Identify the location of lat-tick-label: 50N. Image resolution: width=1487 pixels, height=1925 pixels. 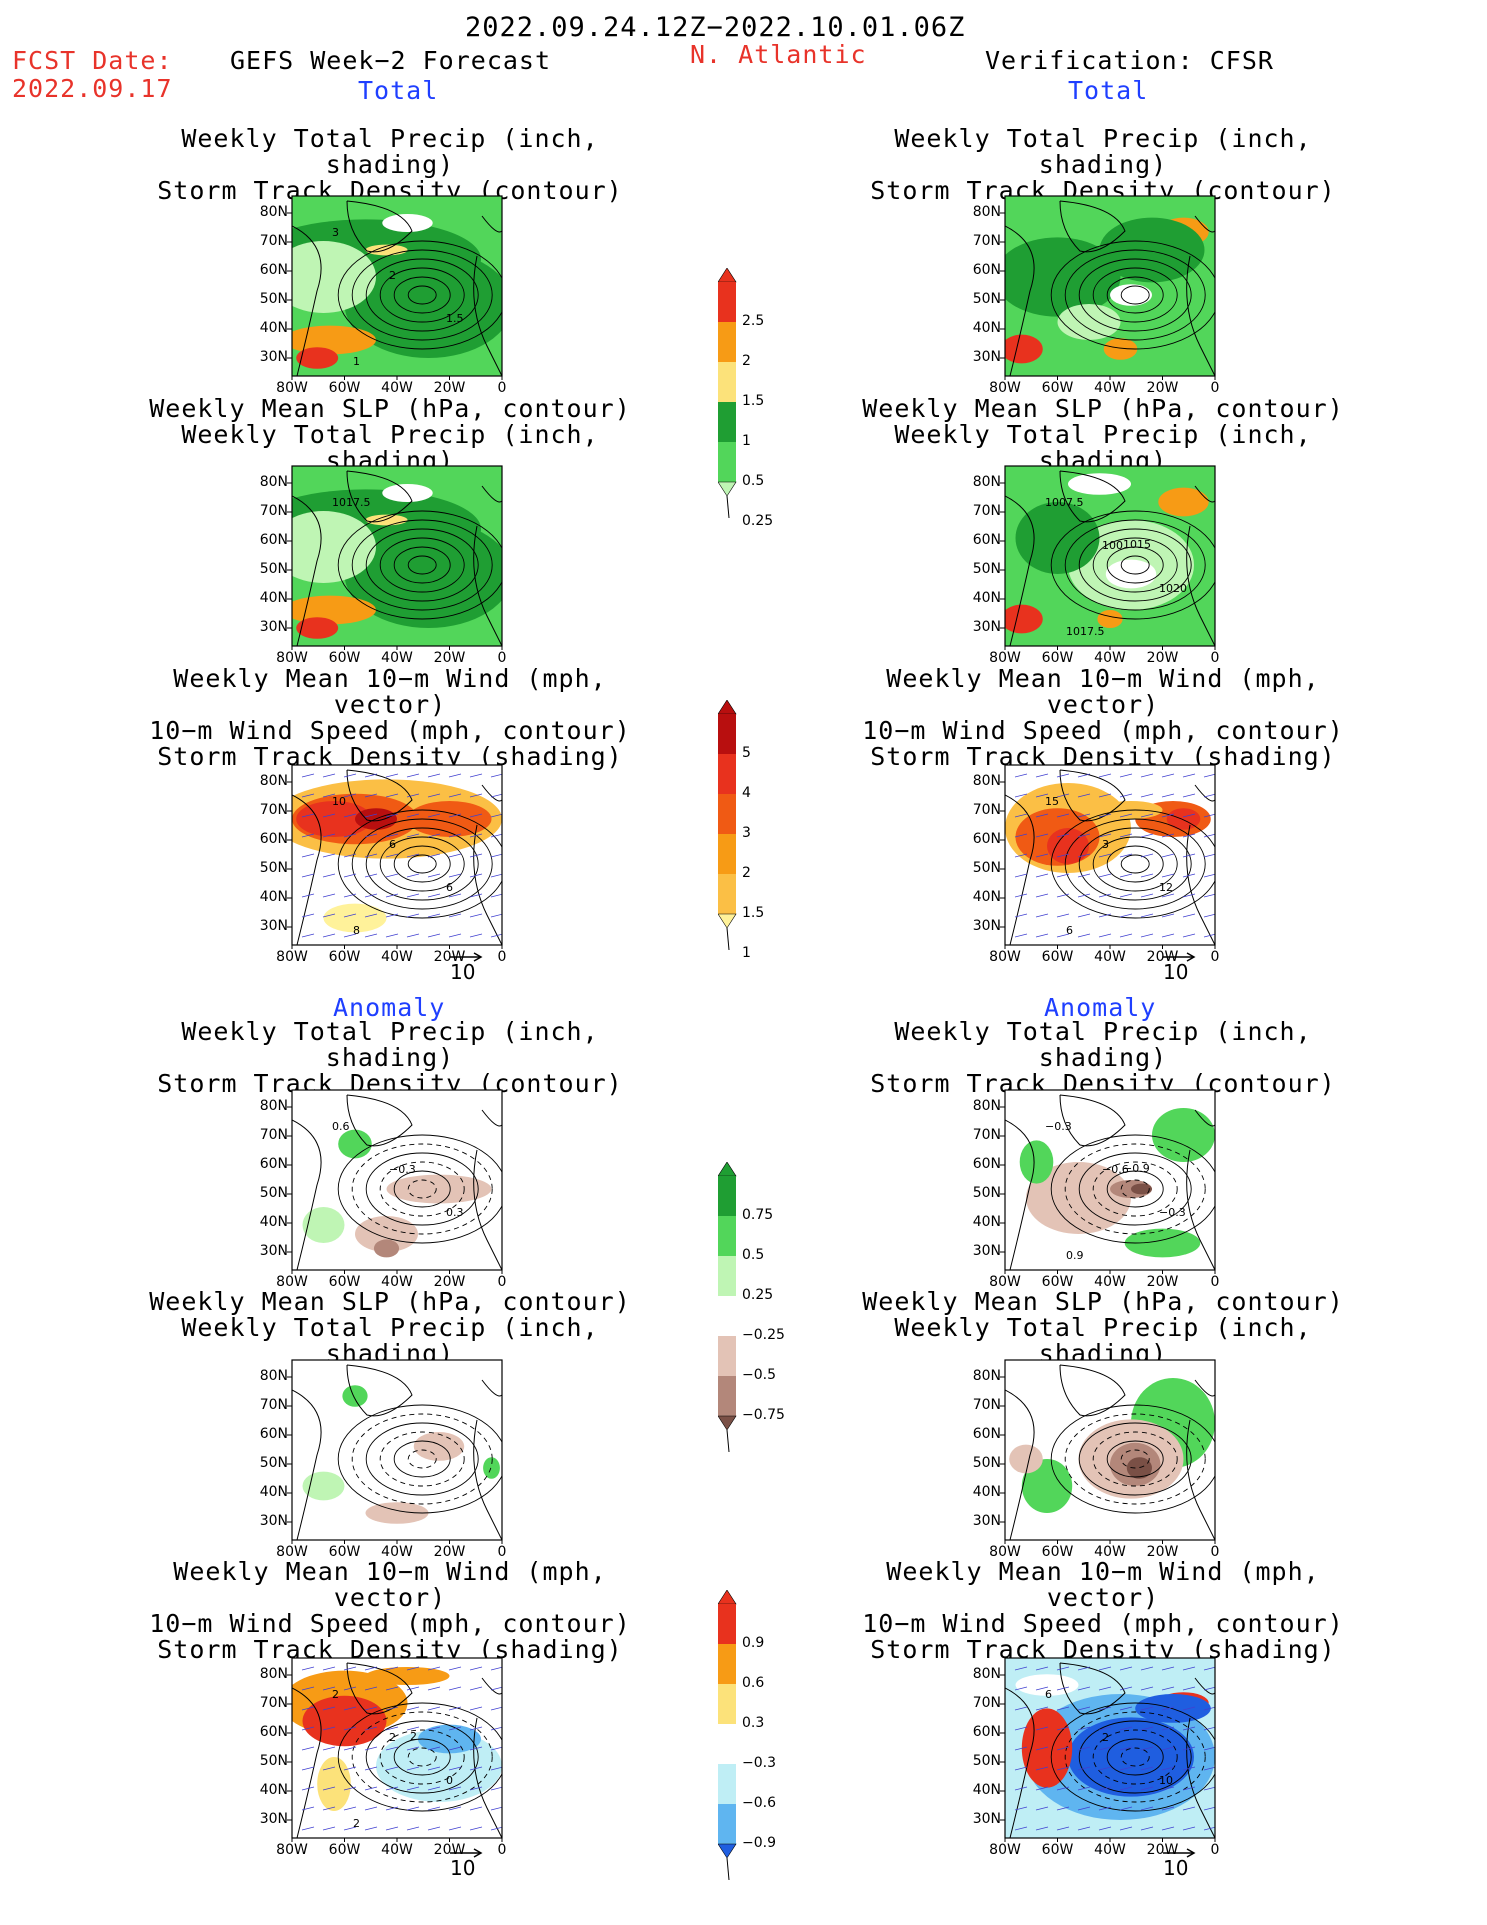
(273, 1193).